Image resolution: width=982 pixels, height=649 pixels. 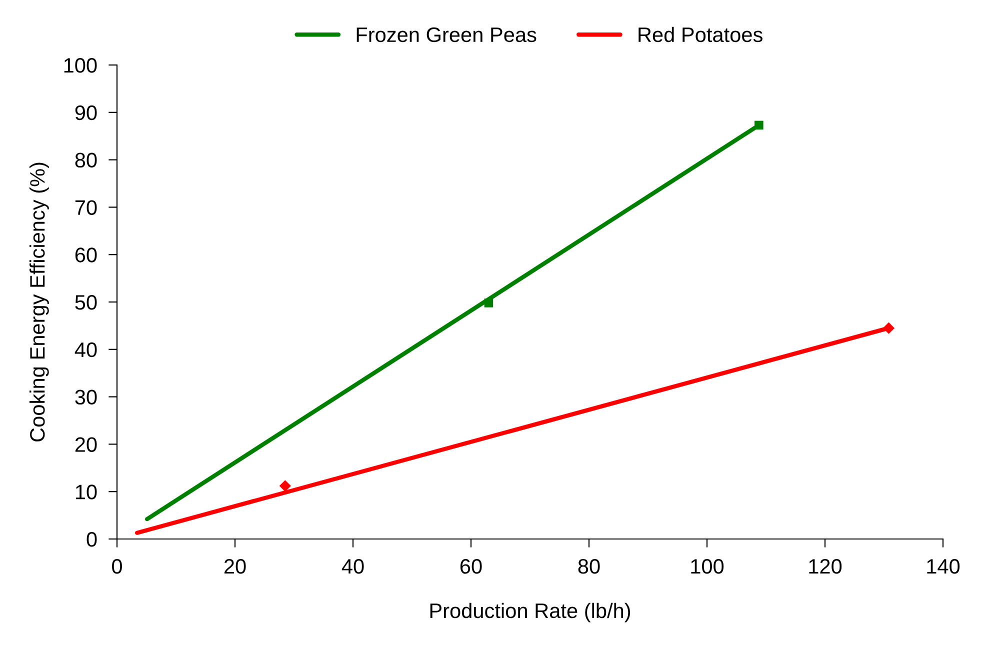 What do you see at coordinates (39, 302) in the screenshot?
I see `y-axis-title: Cooking Energy Efficiency (%)` at bounding box center [39, 302].